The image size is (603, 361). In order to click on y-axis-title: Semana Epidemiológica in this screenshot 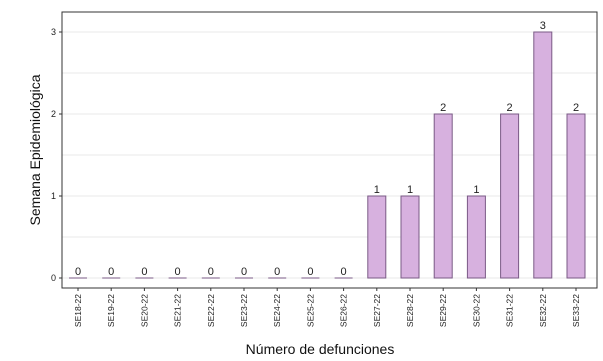, I will do `click(35, 149)`.